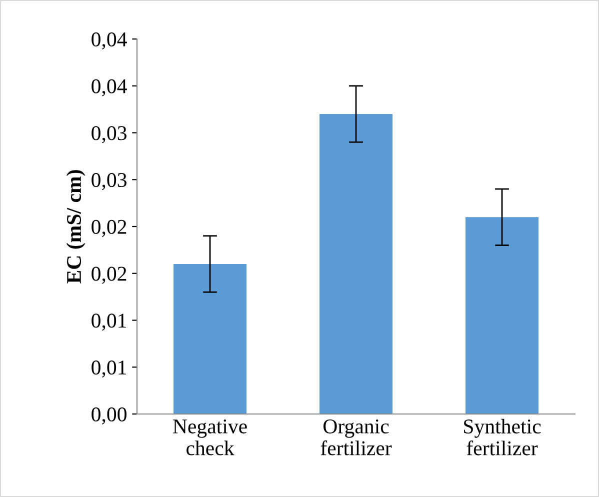 Image resolution: width=599 pixels, height=497 pixels. I want to click on x-tick-label: Synthetic fertilizer, so click(502, 437).